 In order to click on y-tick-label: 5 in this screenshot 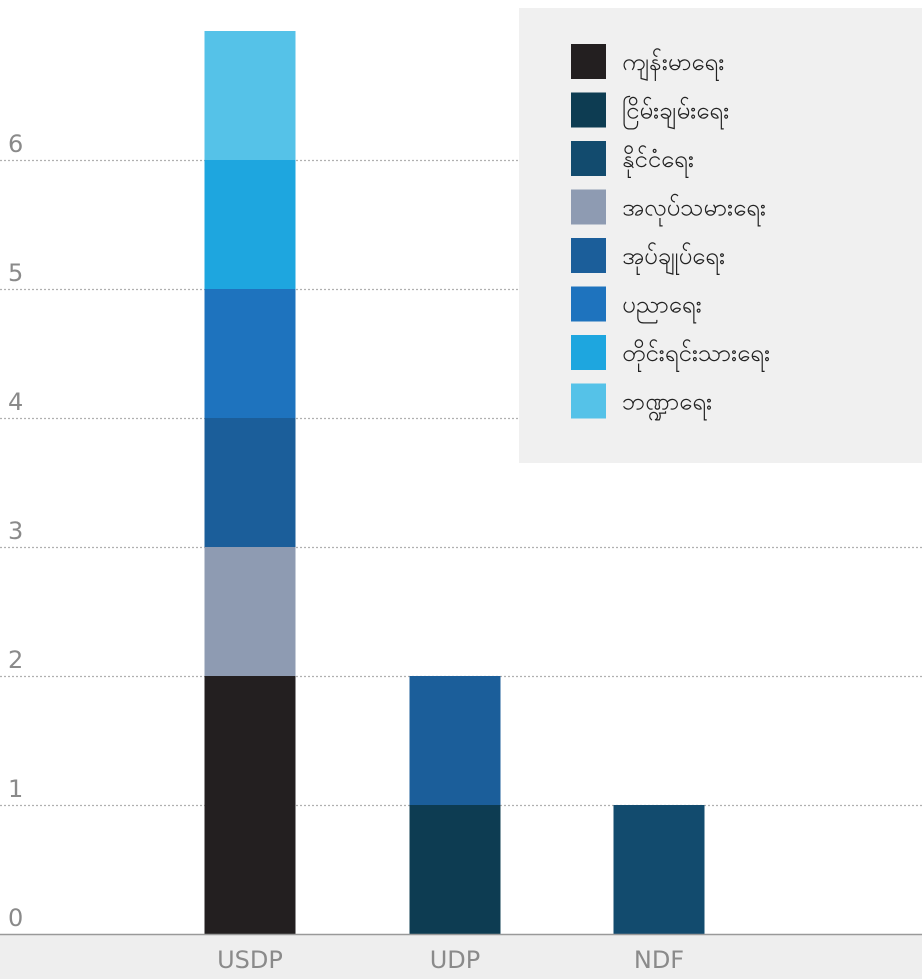, I will do `click(15, 273)`.